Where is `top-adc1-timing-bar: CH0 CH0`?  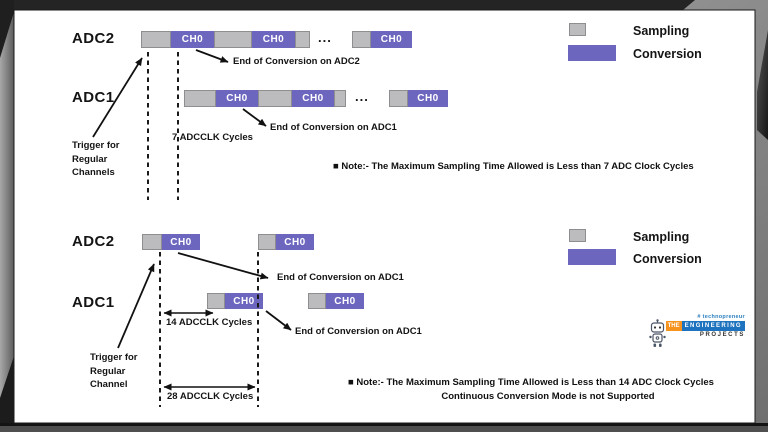 top-adc1-timing-bar: CH0 CH0 is located at coordinates (265, 98).